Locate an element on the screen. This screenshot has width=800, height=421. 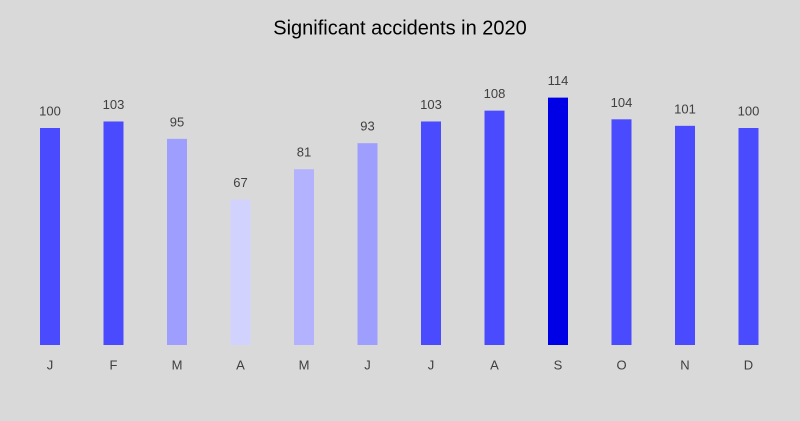
data-label: 67 is located at coordinates (240, 182).